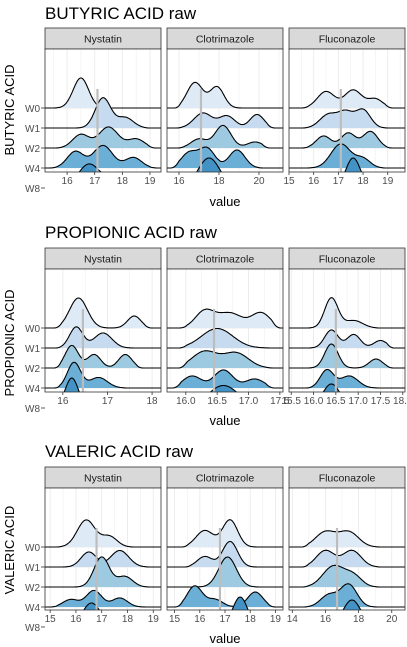 This screenshot has height=647, width=407. I want to click on x-tick-label: 18.0, so click(400, 401).